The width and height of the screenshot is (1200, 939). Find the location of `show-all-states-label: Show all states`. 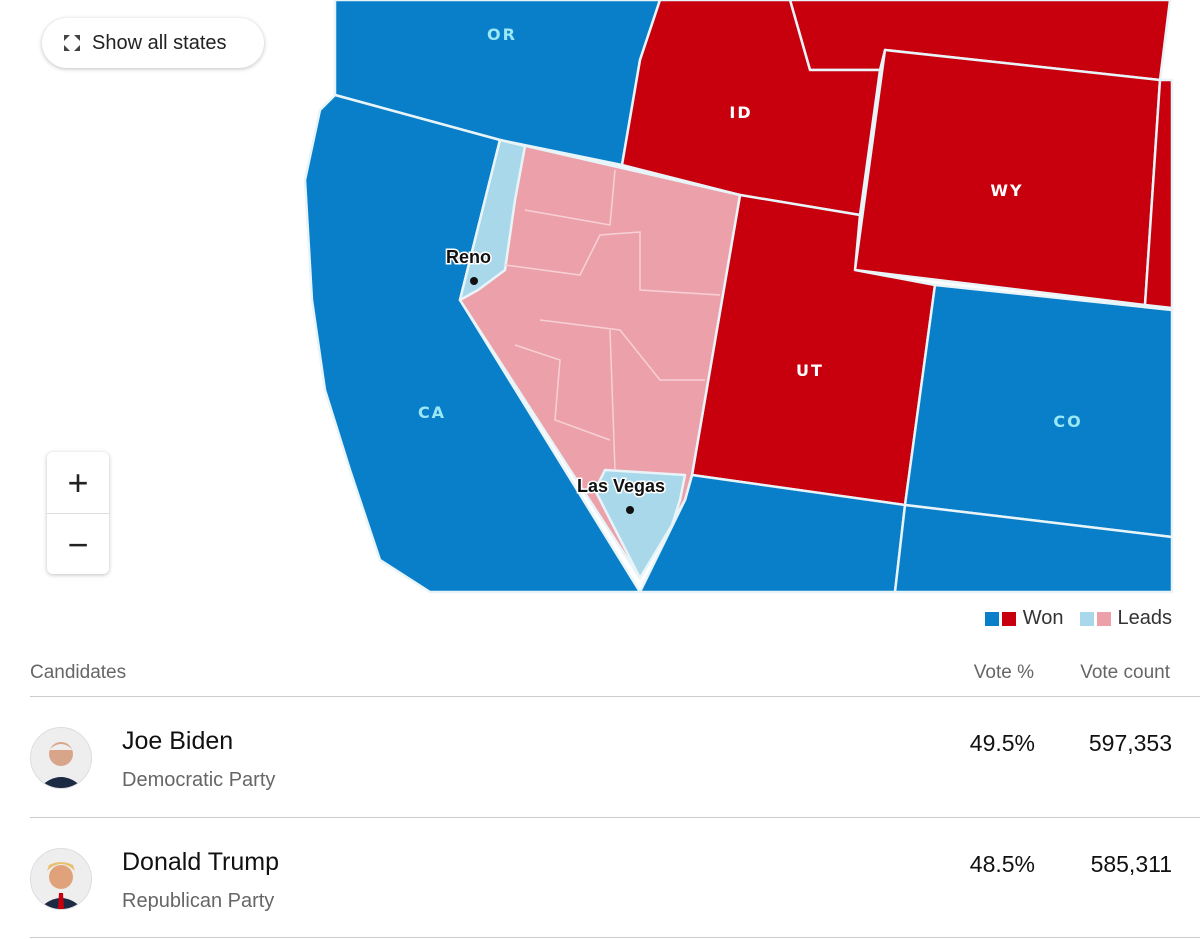

show-all-states-label: Show all states is located at coordinates (159, 42).